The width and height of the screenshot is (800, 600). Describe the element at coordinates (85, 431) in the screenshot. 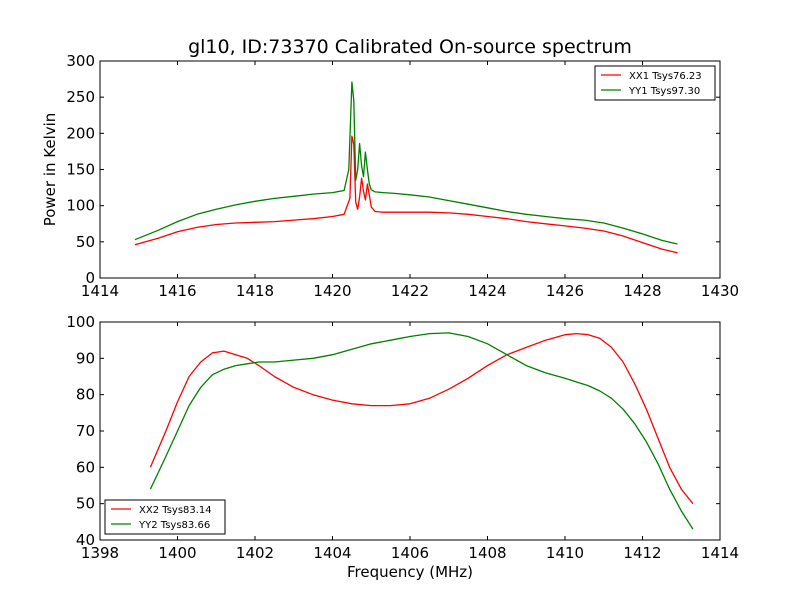

I see `y-tick-label-2-3: 70` at that location.